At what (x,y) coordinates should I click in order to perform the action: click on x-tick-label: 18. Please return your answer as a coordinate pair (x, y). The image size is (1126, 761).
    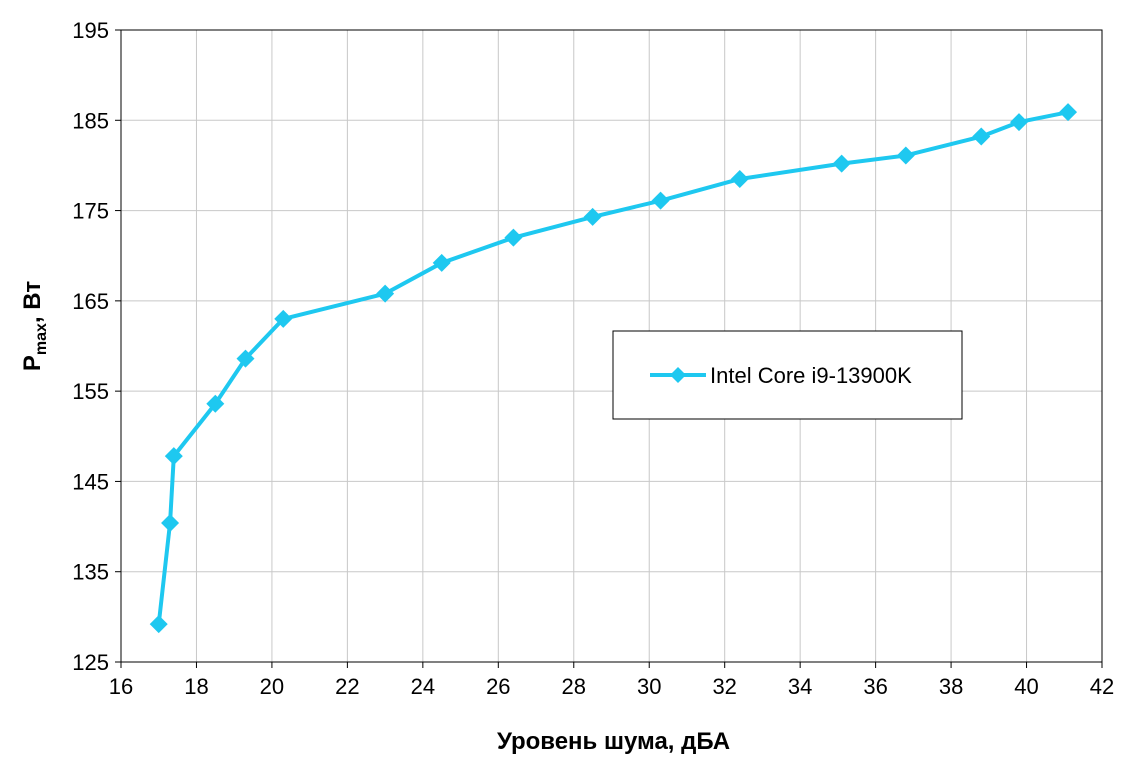
    Looking at the image, I should click on (196, 686).